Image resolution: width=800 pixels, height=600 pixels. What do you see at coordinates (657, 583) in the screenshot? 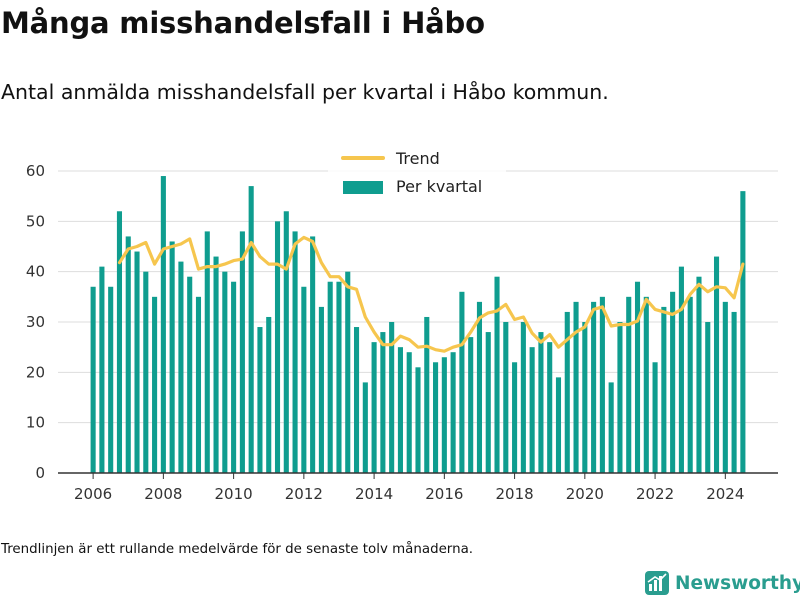
I see `newsworthy-logo-icon` at bounding box center [657, 583].